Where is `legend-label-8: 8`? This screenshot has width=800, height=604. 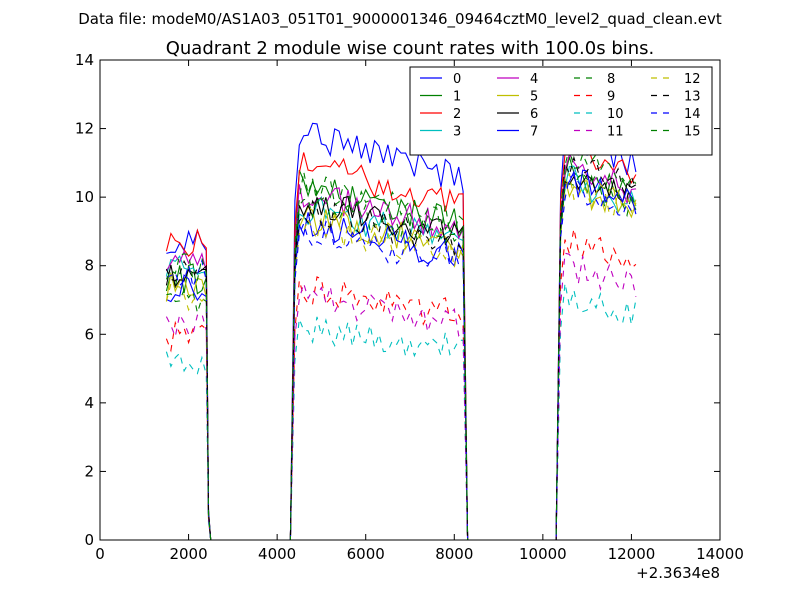 legend-label-8: 8 is located at coordinates (611, 79).